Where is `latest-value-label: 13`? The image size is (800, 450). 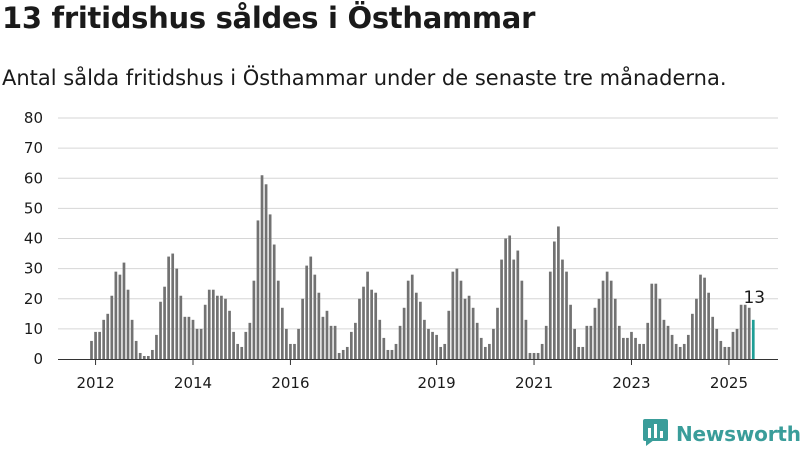
latest-value-label: 13 is located at coordinates (754, 298).